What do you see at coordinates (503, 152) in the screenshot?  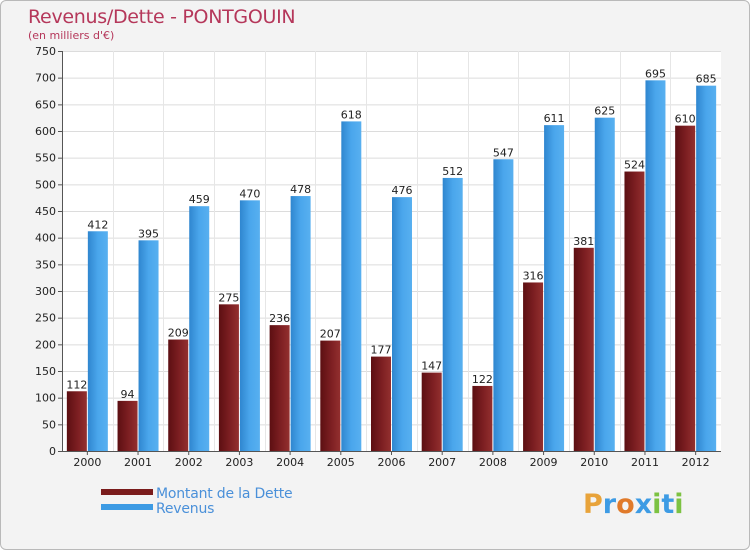 I see `data-label-revenus: 547` at bounding box center [503, 152].